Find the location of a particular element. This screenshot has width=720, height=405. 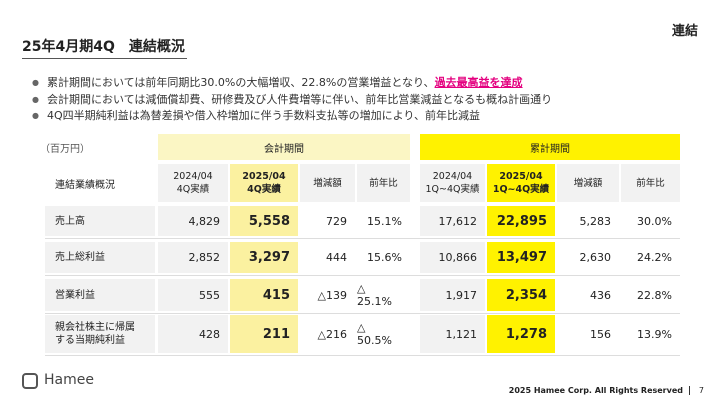

row-label-line: 営業利益 is located at coordinates (75, 295).